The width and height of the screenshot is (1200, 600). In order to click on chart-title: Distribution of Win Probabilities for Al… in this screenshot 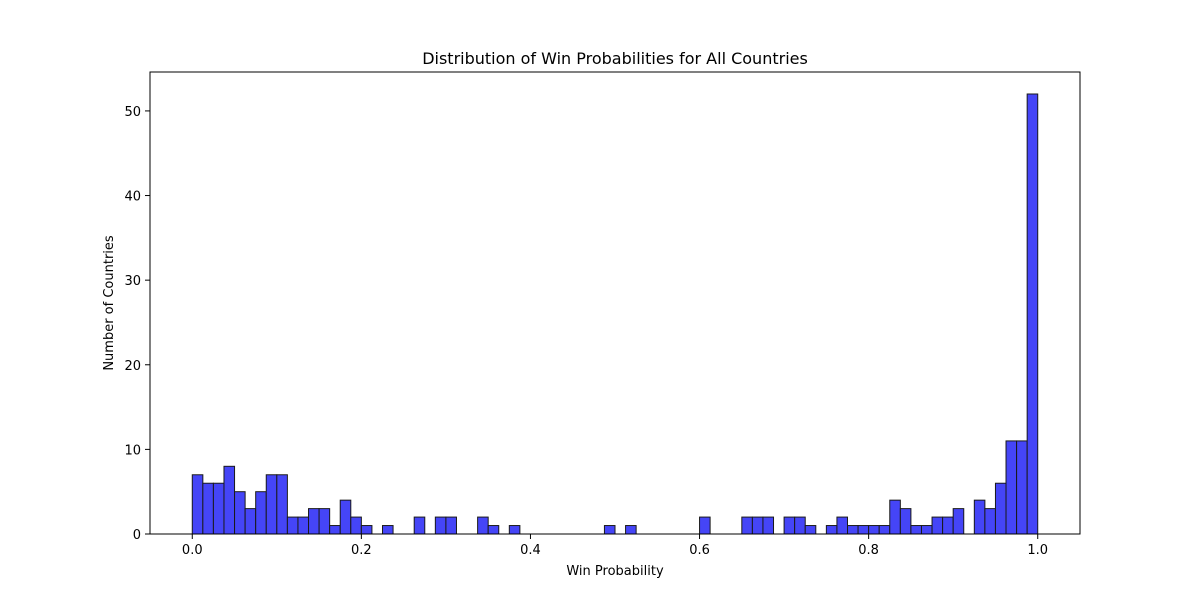, I will do `click(615, 58)`.